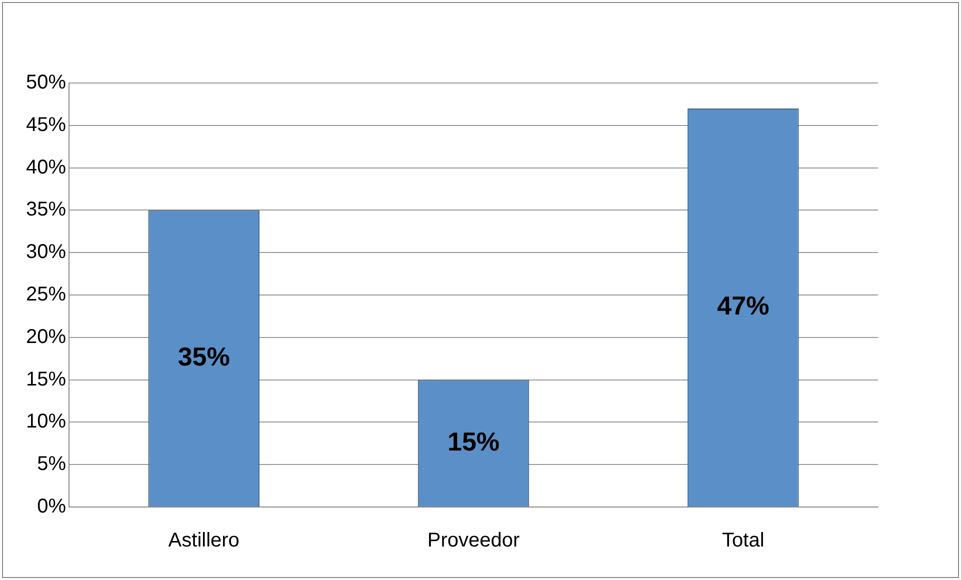  Describe the element at coordinates (204, 357) in the screenshot. I see `data-label: 35%` at that location.